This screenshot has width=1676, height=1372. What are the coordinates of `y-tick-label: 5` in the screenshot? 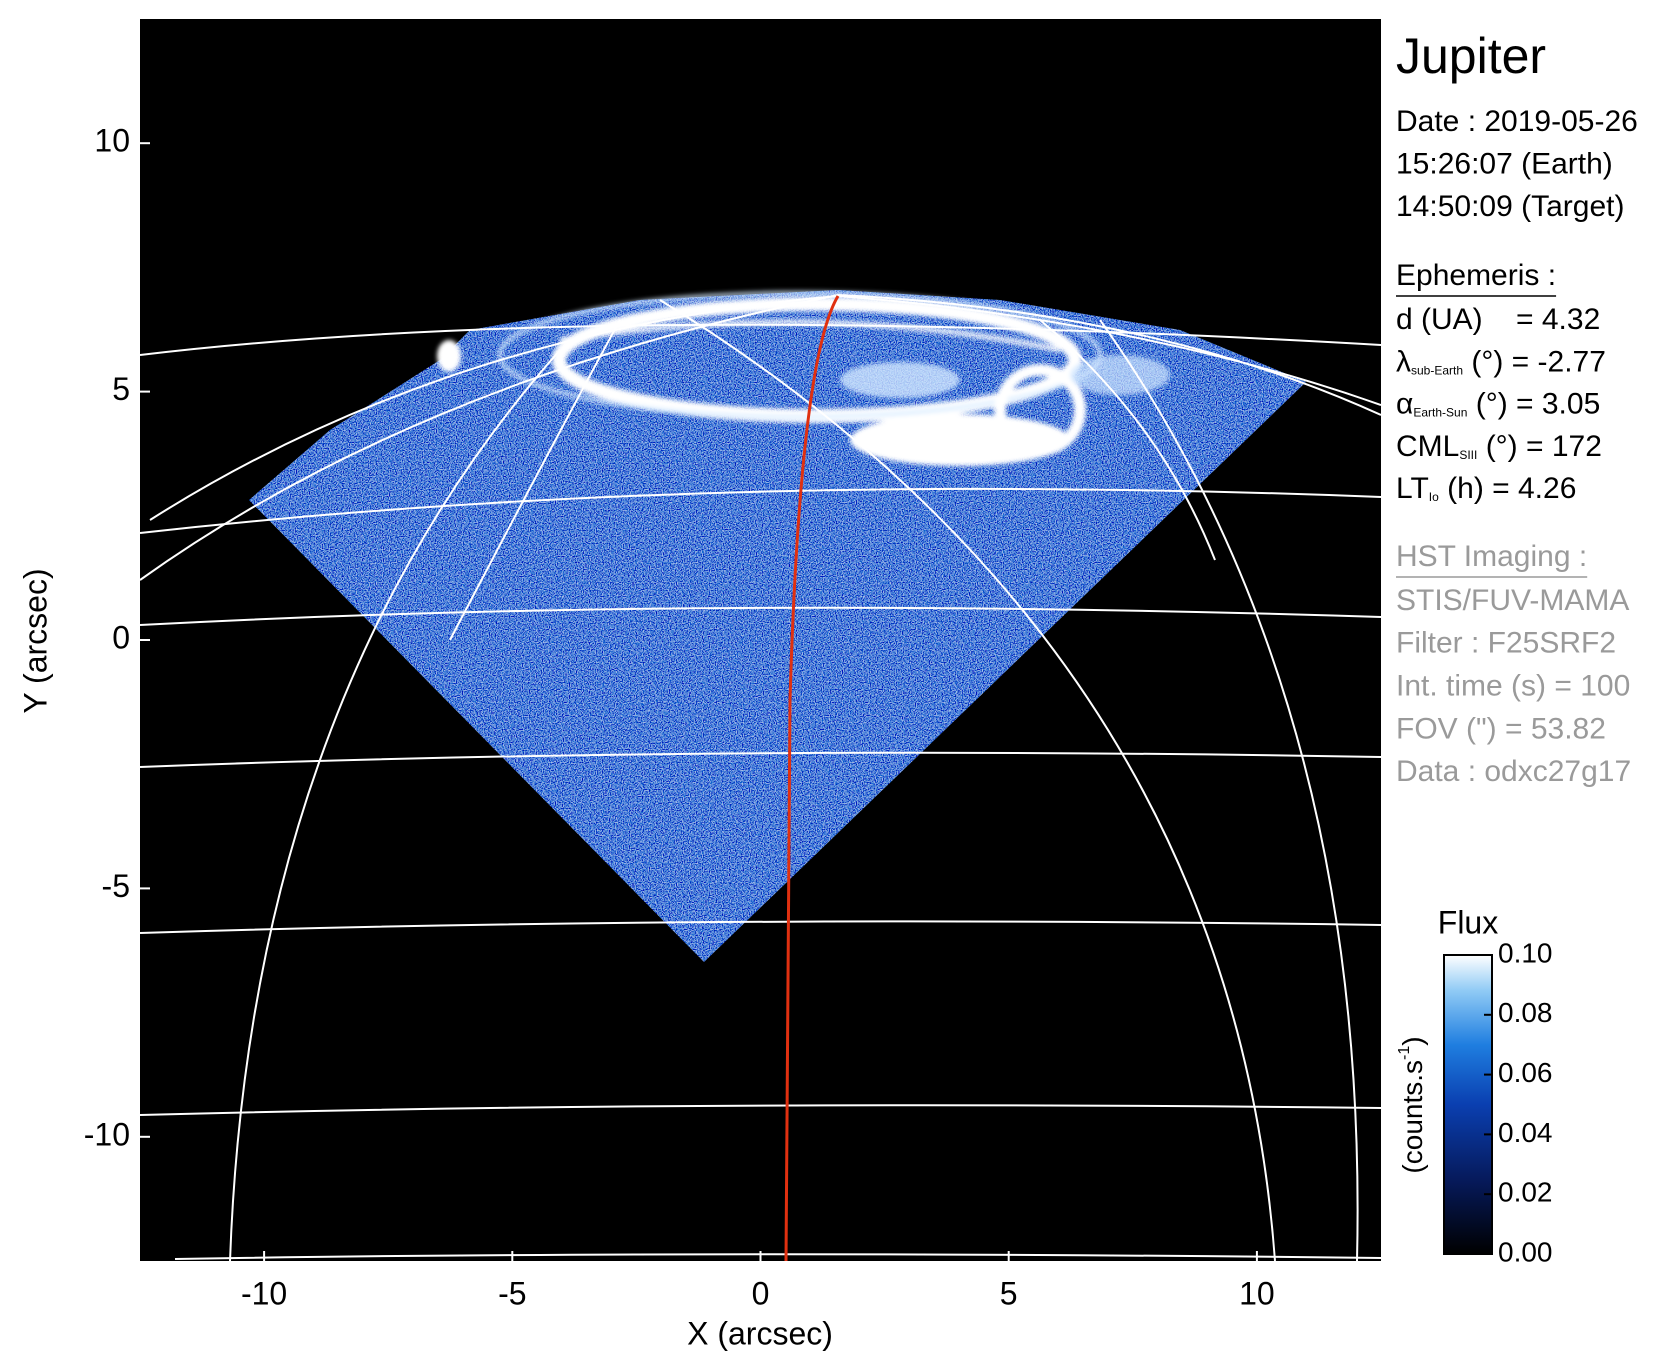 It's located at (121, 389).